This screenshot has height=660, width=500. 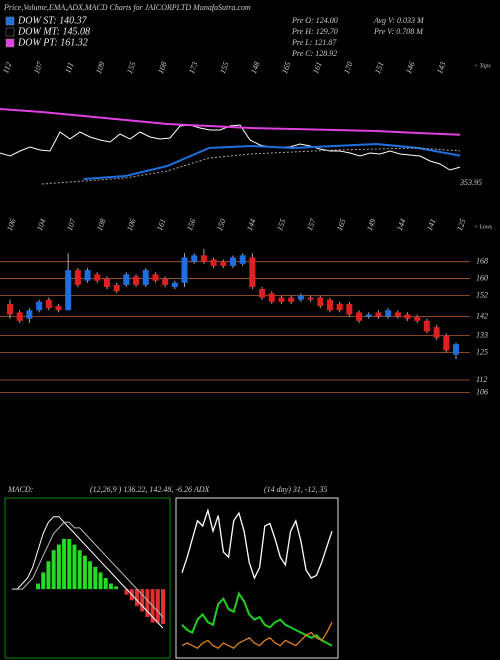 I want to click on ema-line, so click(x=230, y=122).